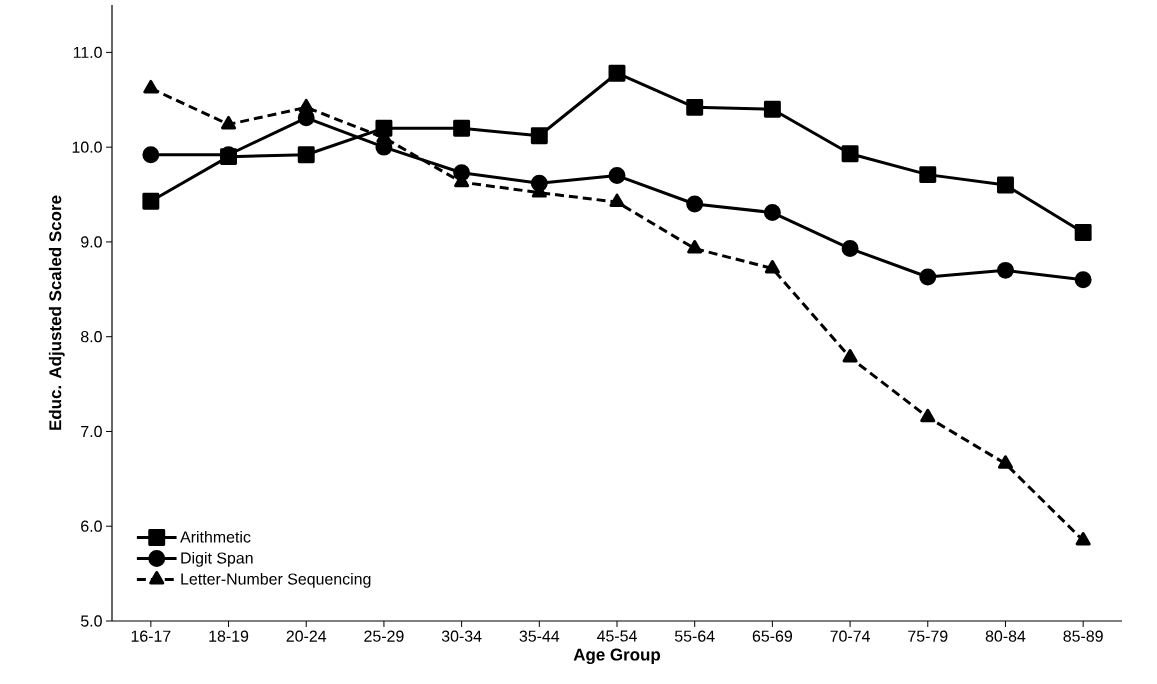  Describe the element at coordinates (1005, 636) in the screenshot. I see `x-tick-label: 80-84` at that location.